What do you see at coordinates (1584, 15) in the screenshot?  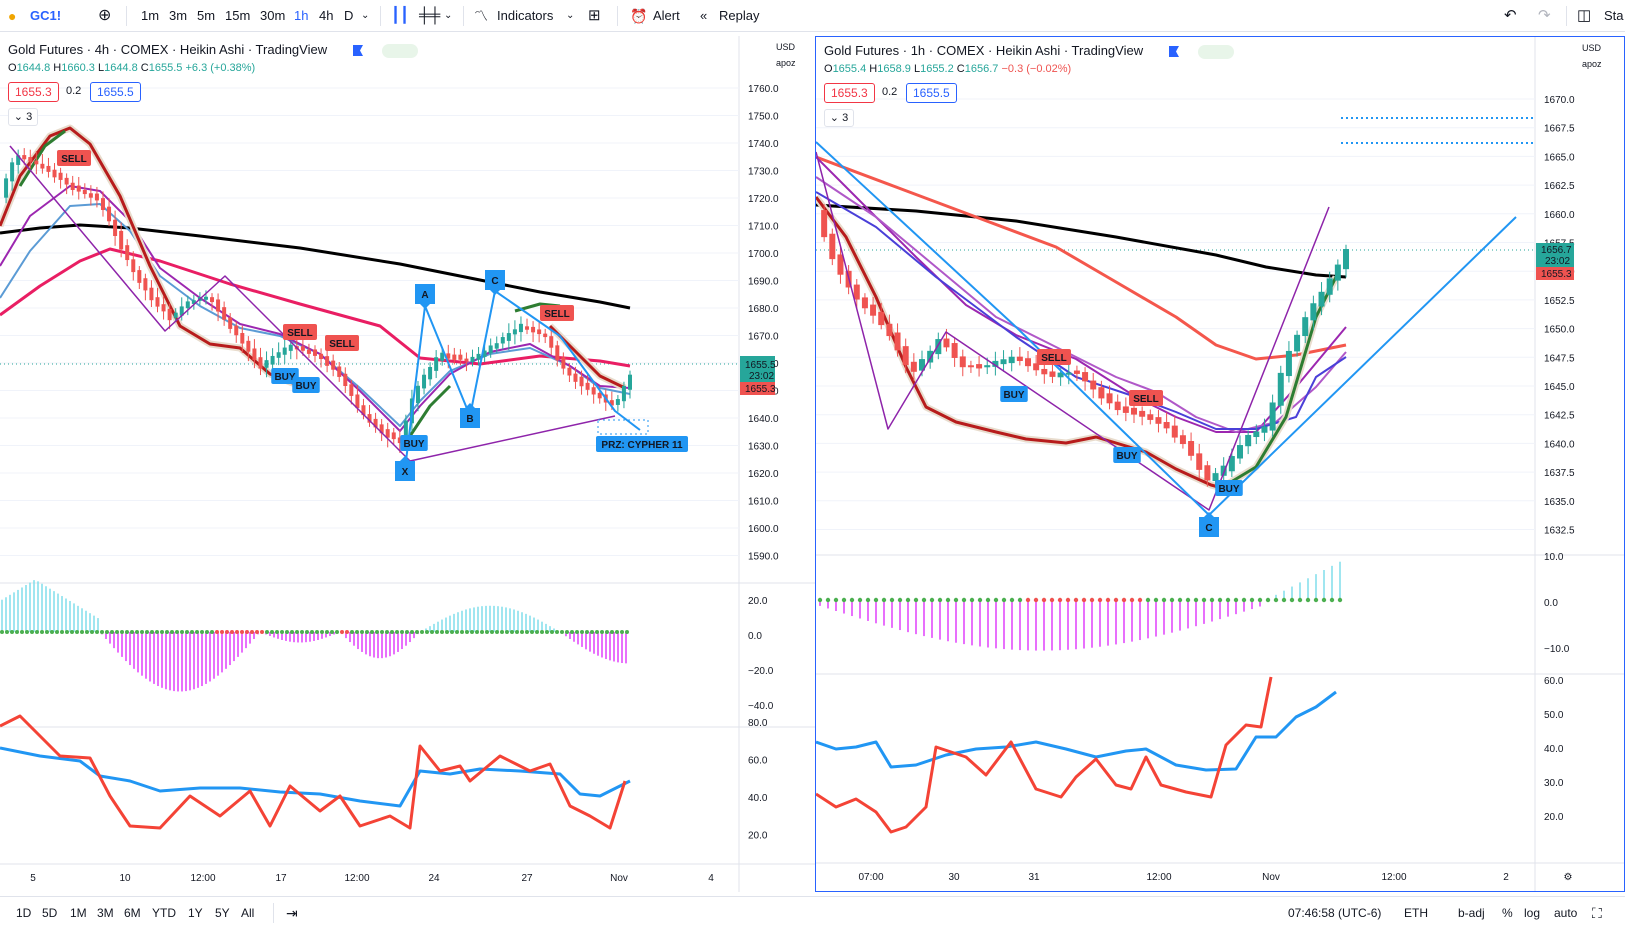 I see `layout-icon: ◫` at bounding box center [1584, 15].